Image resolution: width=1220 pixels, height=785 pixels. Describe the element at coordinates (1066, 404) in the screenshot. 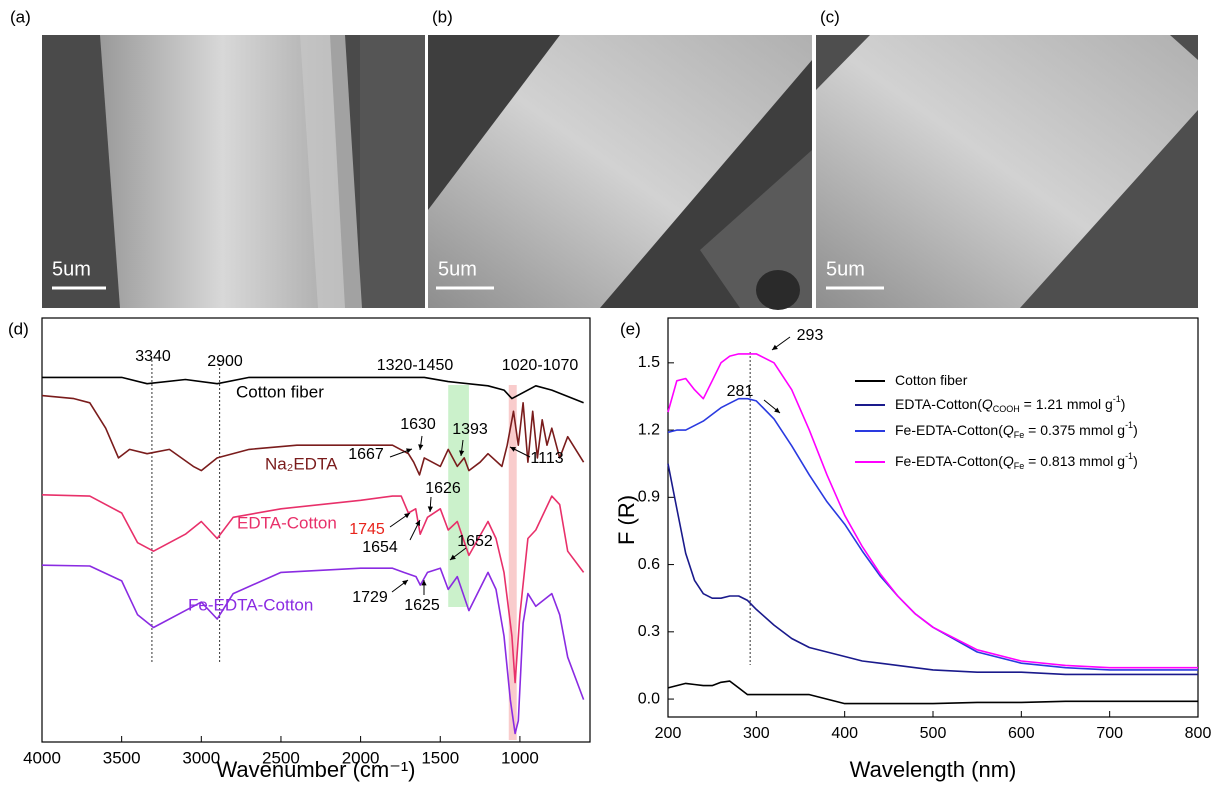

I see `text-part: = 1.21 mmol g` at that location.